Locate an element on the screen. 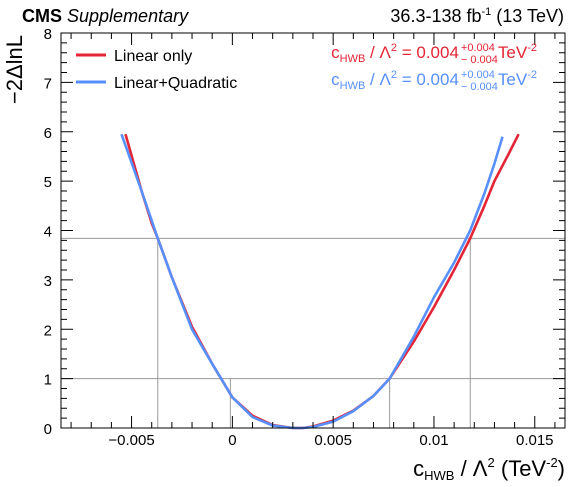 The height and width of the screenshot is (487, 580). y-tick-label: 7 is located at coordinates (48, 83).